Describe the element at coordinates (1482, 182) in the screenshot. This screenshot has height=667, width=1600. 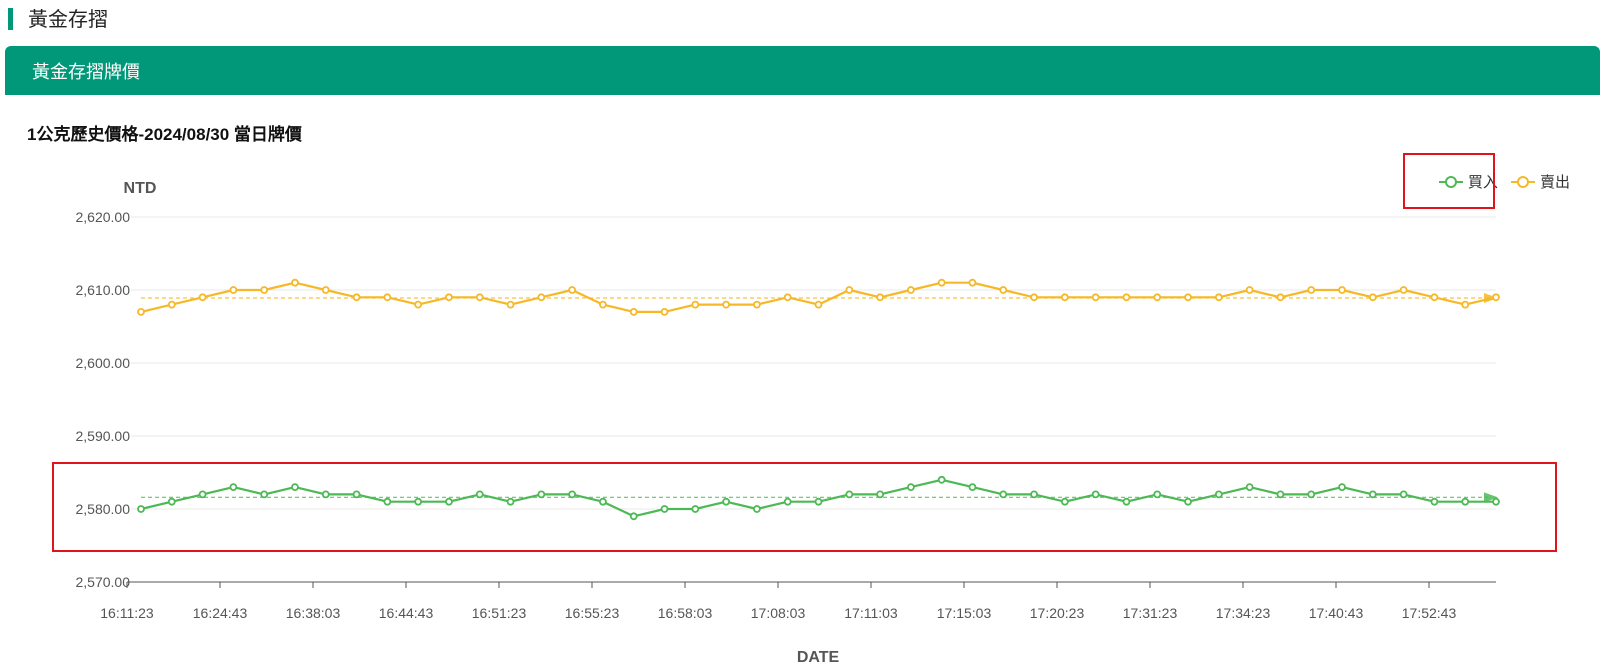
I see `legend-buy-label: 買入` at that location.